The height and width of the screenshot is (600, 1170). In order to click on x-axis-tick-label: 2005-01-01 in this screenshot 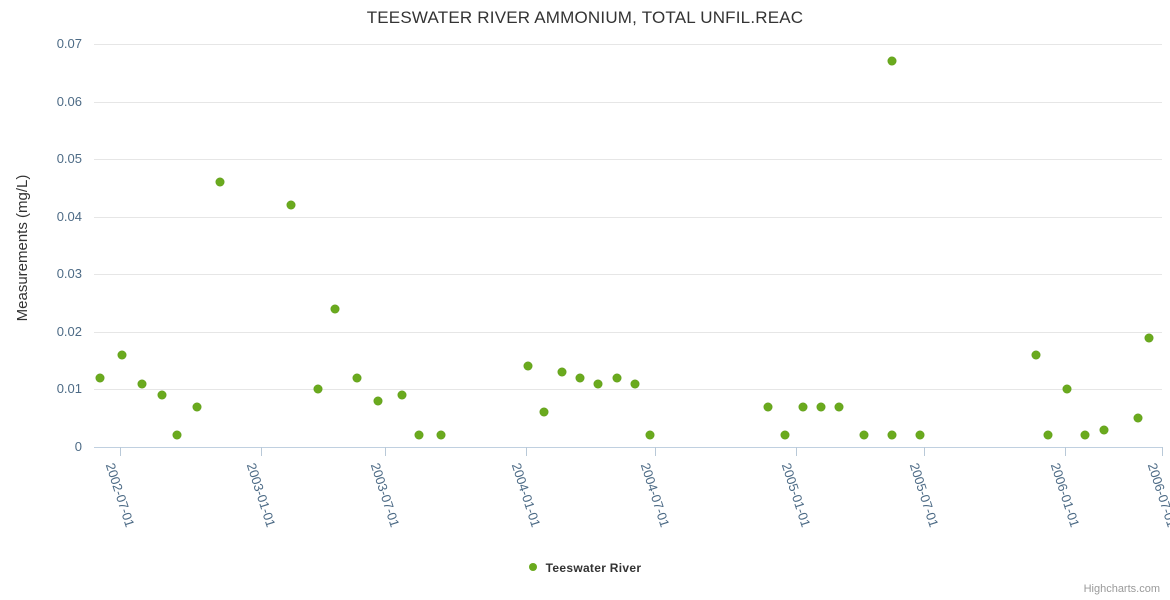, I will do `click(796, 495)`.